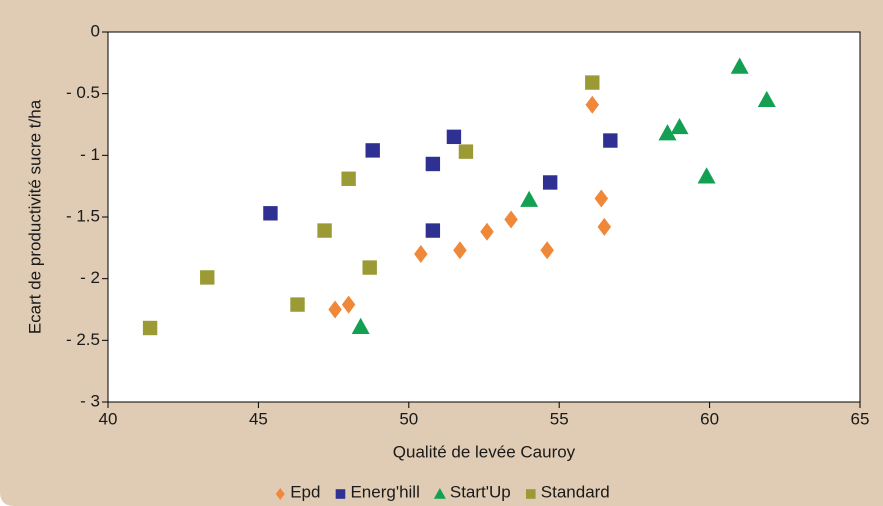  I want to click on x-tick-label: 65, so click(860, 418).